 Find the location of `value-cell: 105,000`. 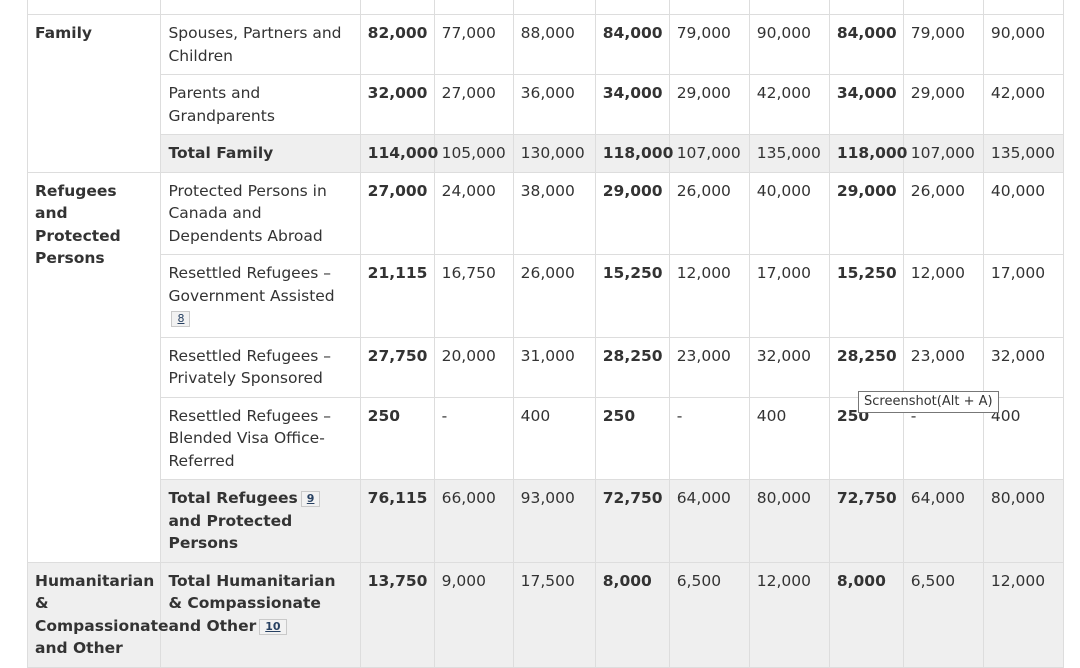

value-cell: 105,000 is located at coordinates (473, 153).